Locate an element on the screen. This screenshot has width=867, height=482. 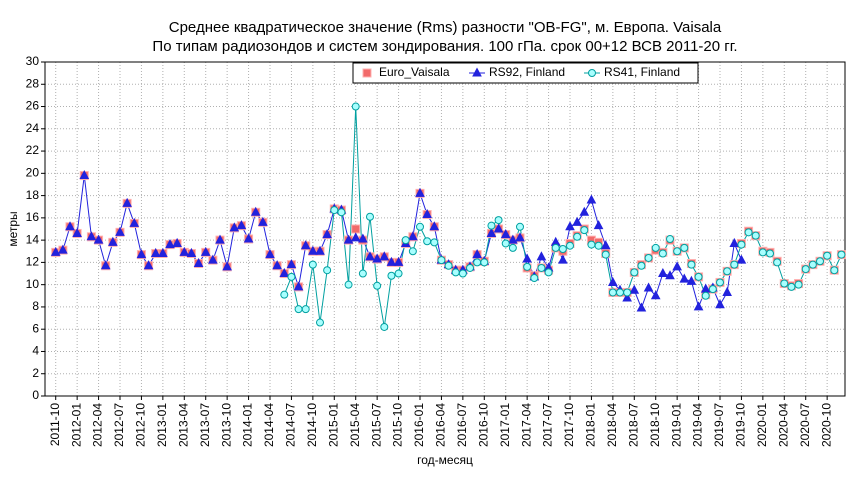
legend-label: RS92, Finland is located at coordinates (527, 72).